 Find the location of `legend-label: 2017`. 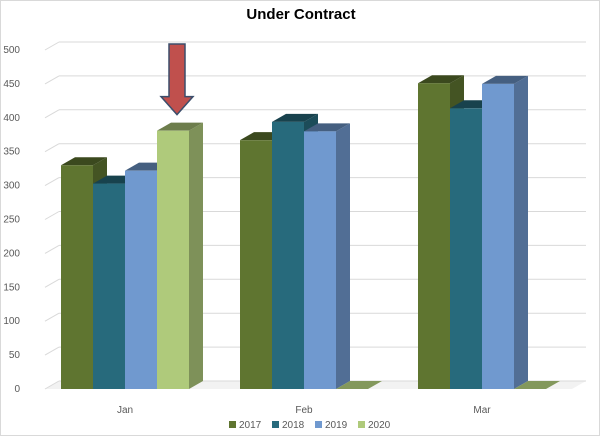

legend-label: 2017 is located at coordinates (250, 425).